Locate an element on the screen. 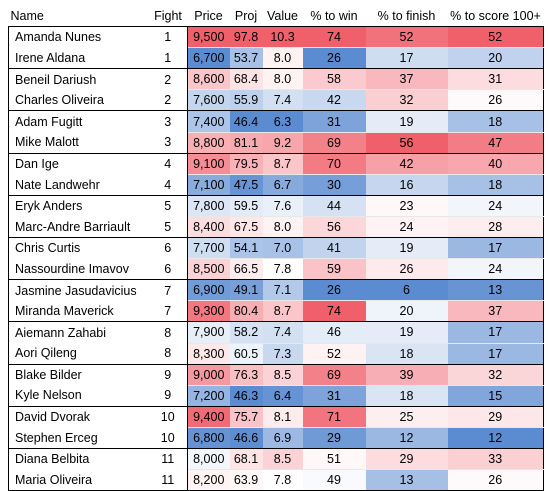 The width and height of the screenshot is (548, 491). fight-number-cell: 3 is located at coordinates (168, 121).